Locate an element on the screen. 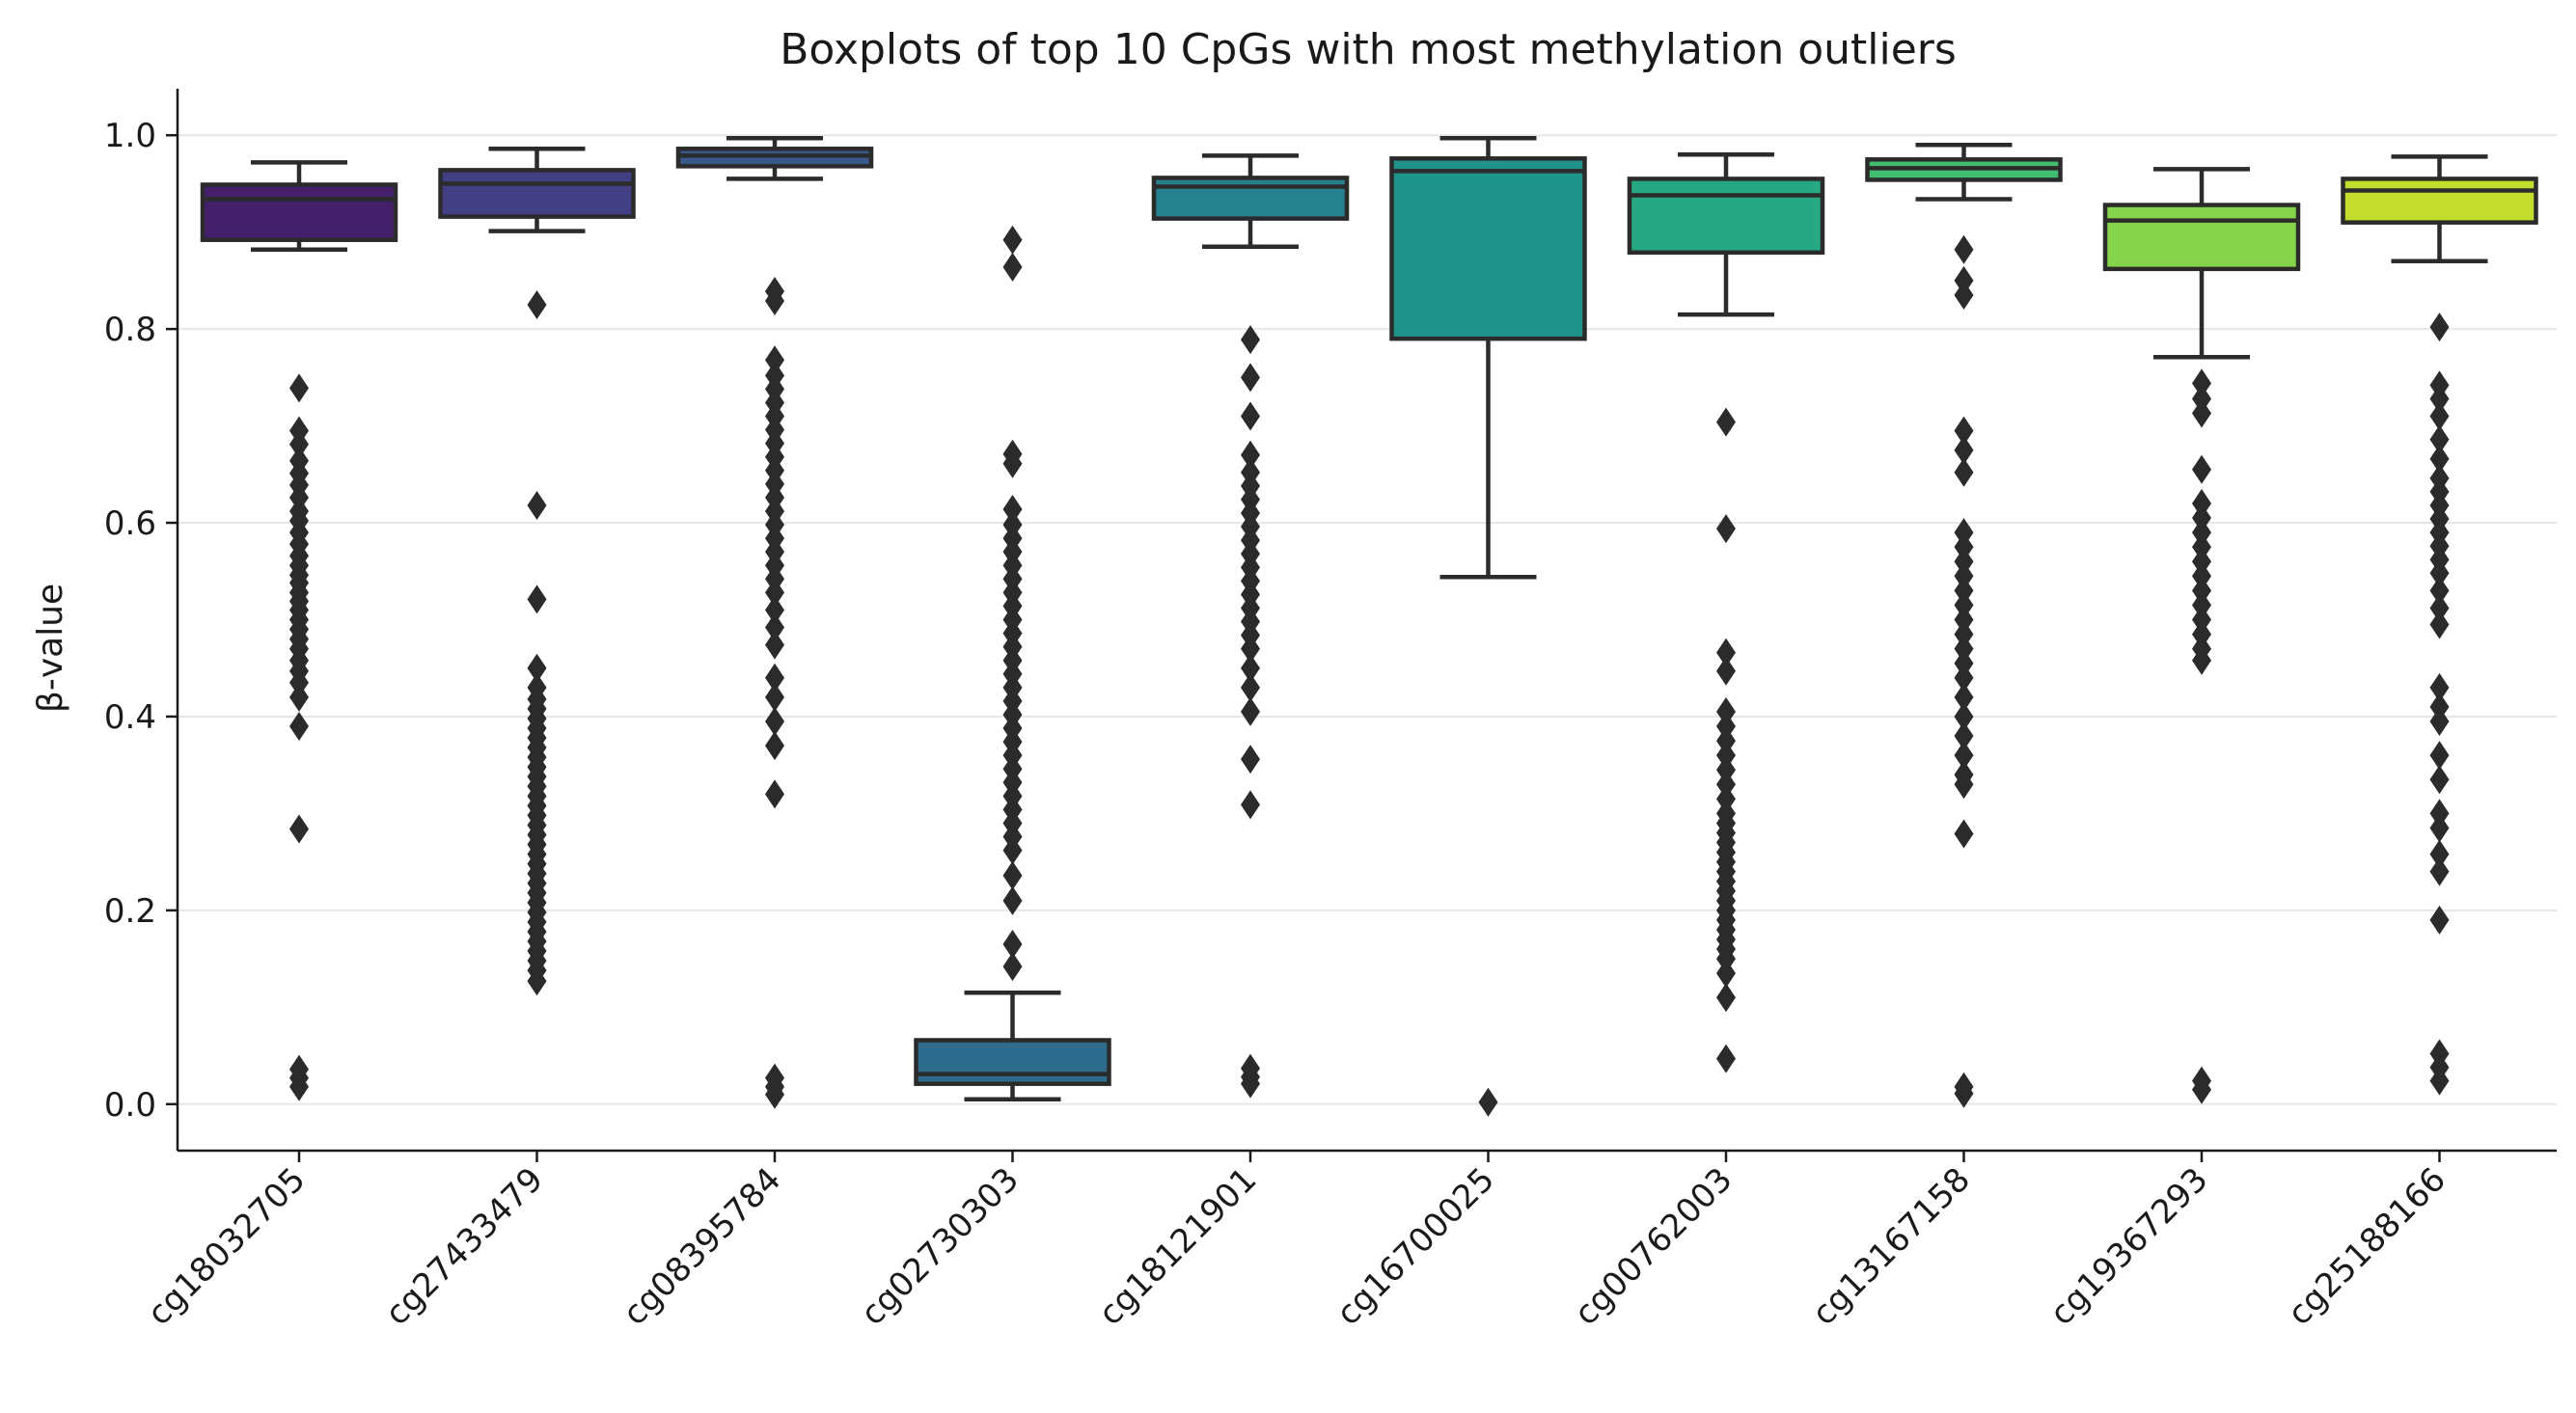 This screenshot has width=2576, height=1413. box-cg13167158 is located at coordinates (1964, 626).